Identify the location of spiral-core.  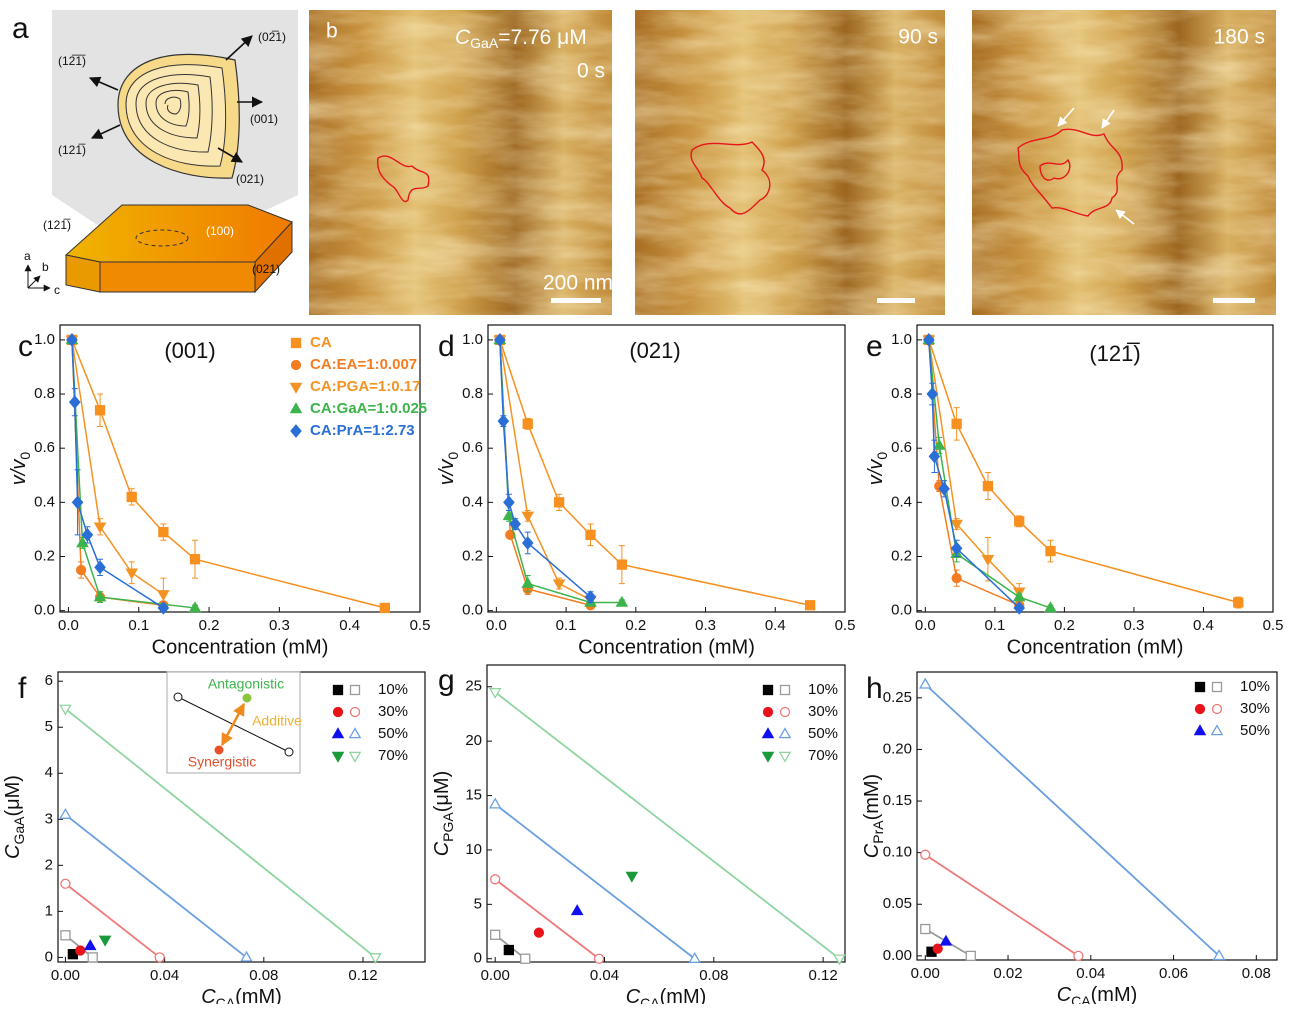
(173, 105).